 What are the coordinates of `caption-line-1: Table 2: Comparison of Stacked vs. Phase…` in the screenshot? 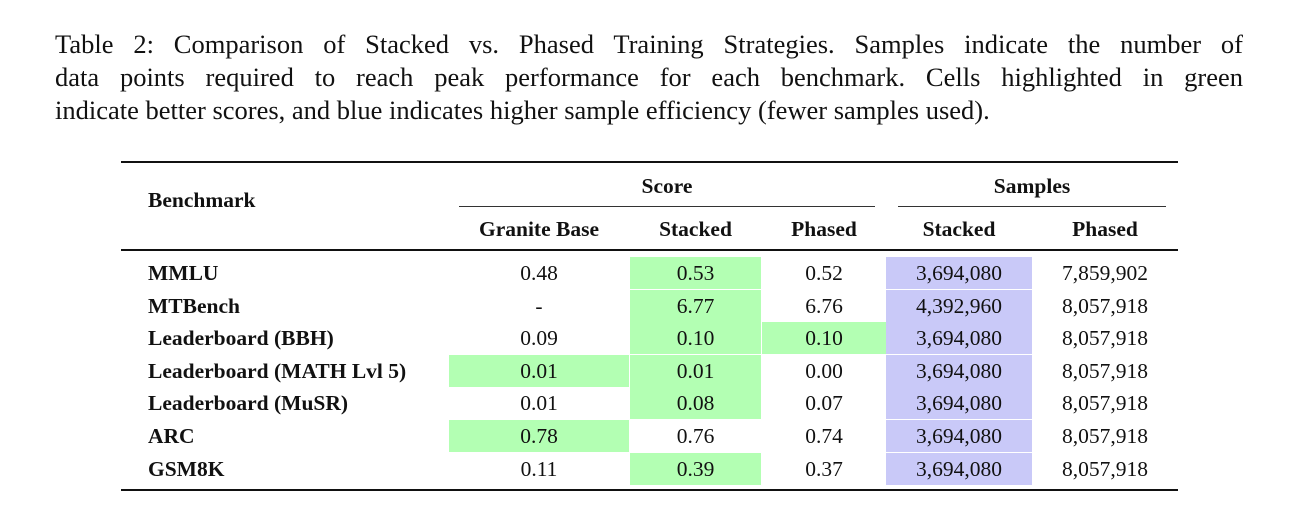 It's located at (649, 44).